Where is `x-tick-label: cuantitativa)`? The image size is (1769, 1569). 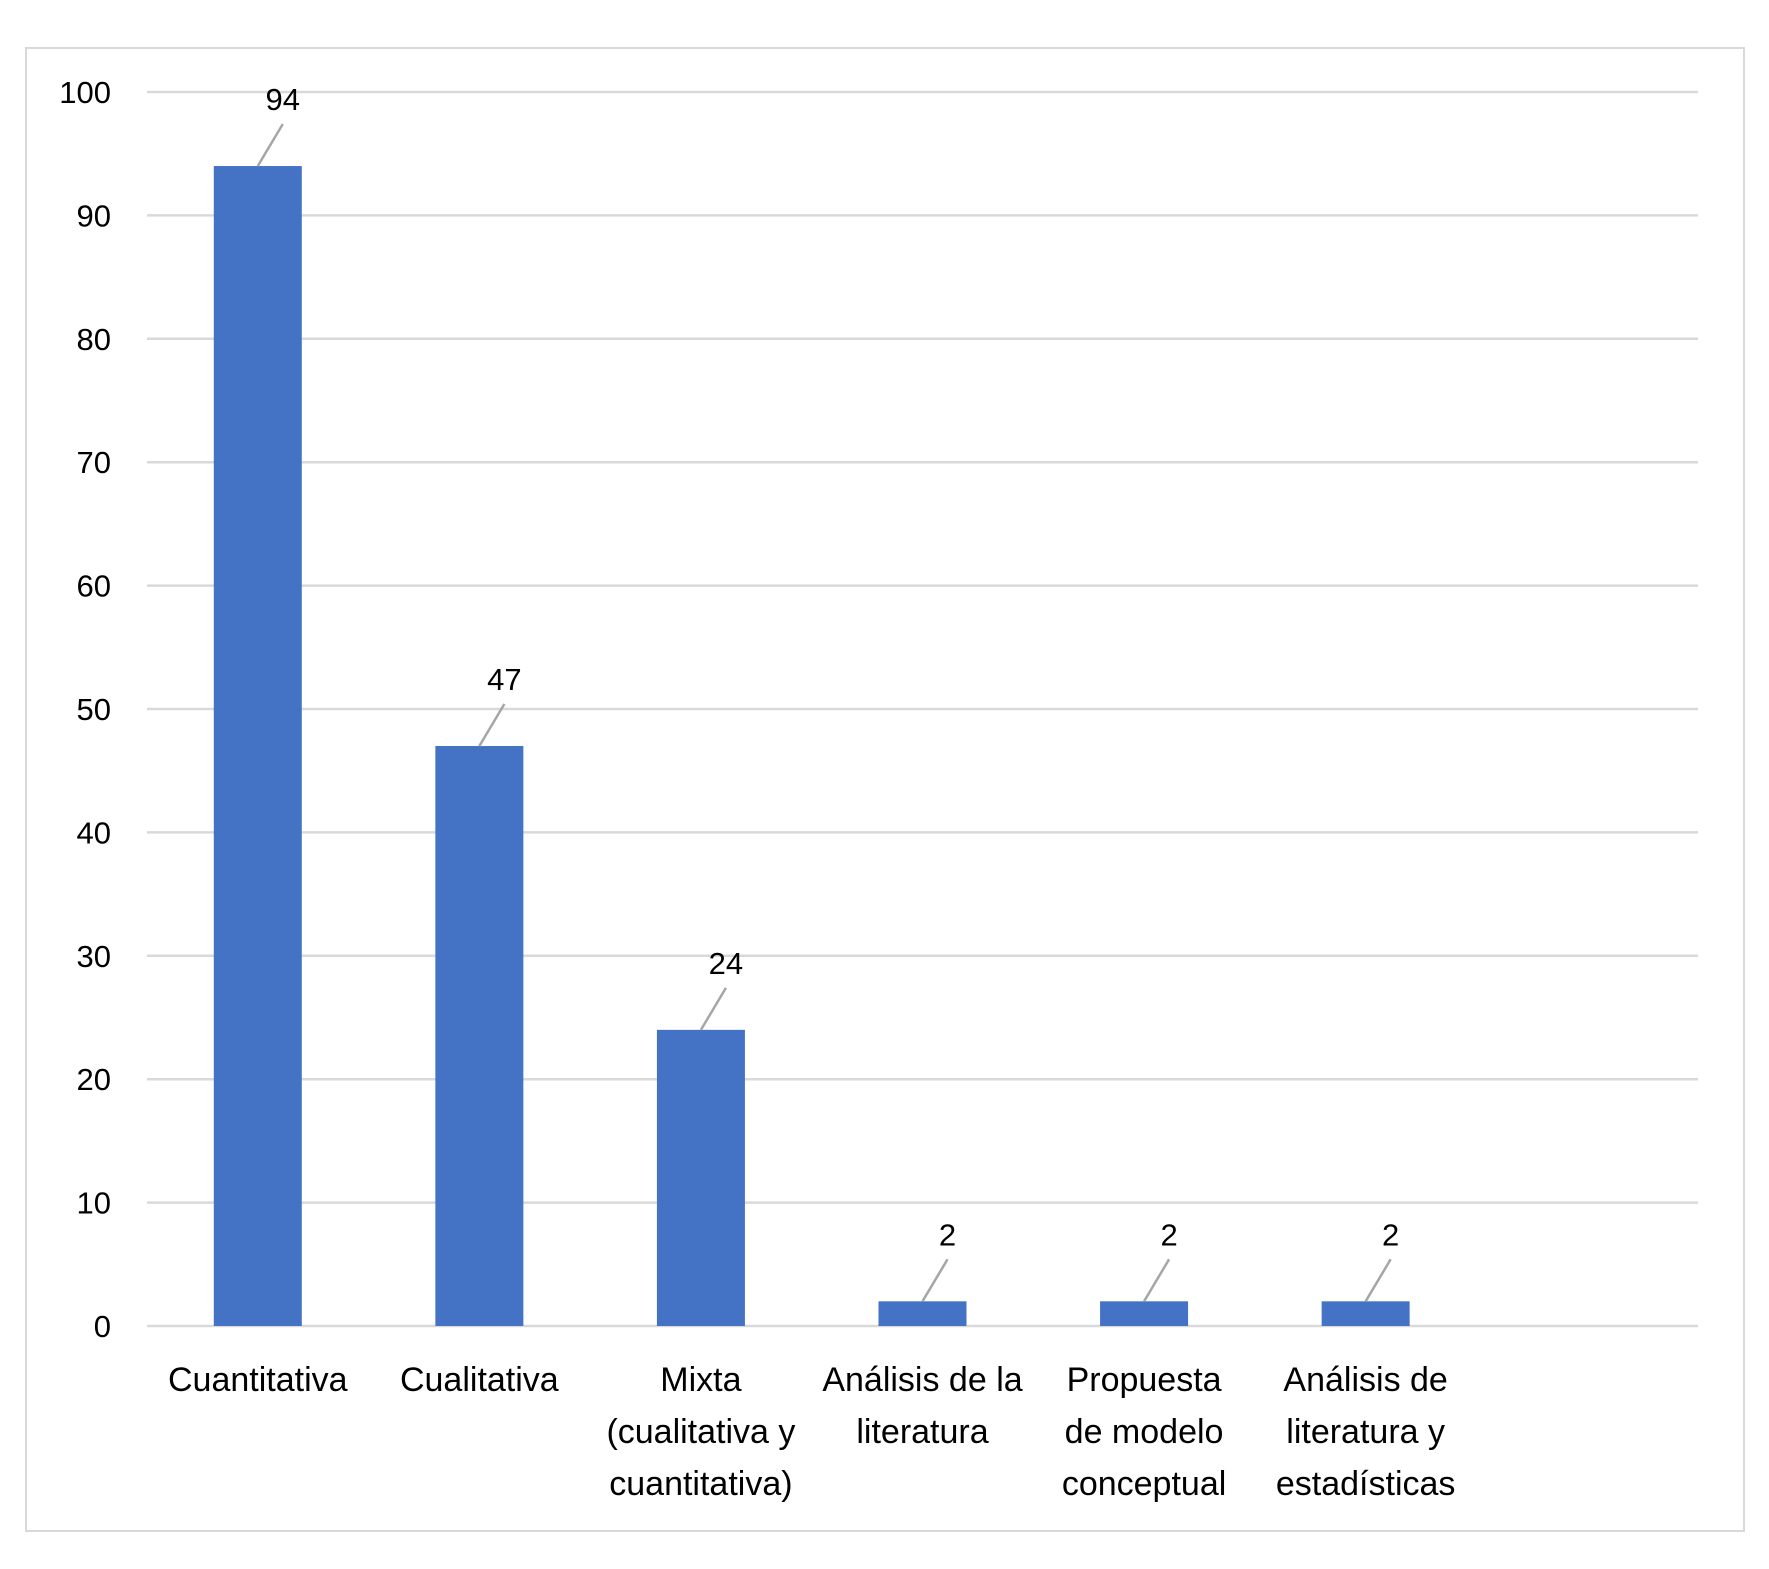
x-tick-label: cuantitativa) is located at coordinates (700, 1484).